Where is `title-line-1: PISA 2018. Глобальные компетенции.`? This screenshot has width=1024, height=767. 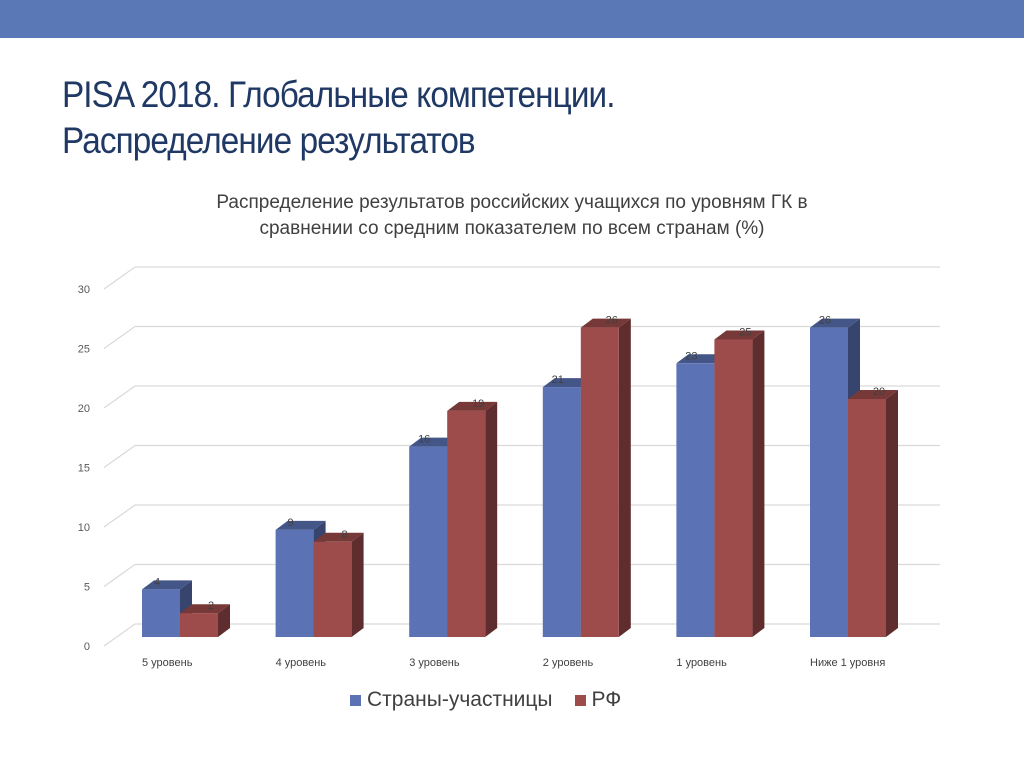
title-line-1: PISA 2018. Глобальные компетенции. is located at coordinates (338, 94).